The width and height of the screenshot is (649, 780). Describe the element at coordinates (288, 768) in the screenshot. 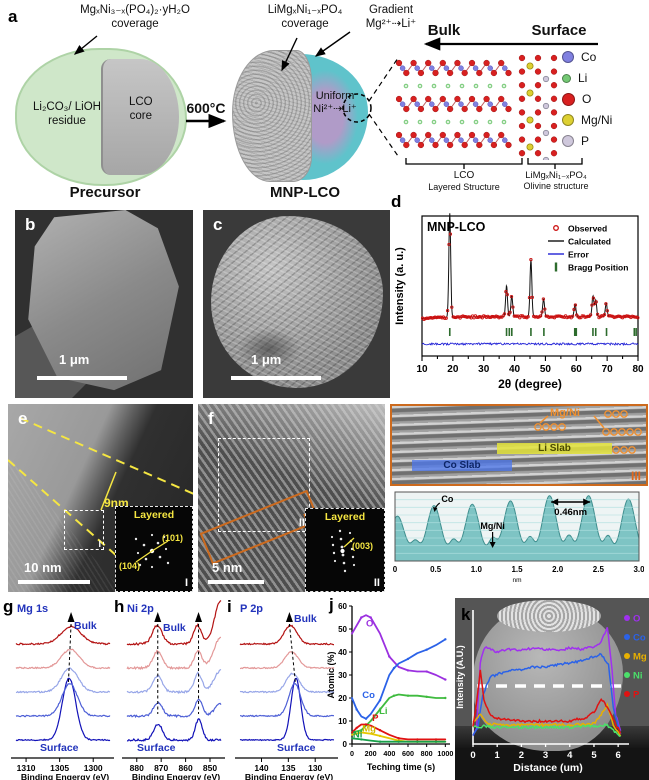

I see `svg-text: 135` at that location.